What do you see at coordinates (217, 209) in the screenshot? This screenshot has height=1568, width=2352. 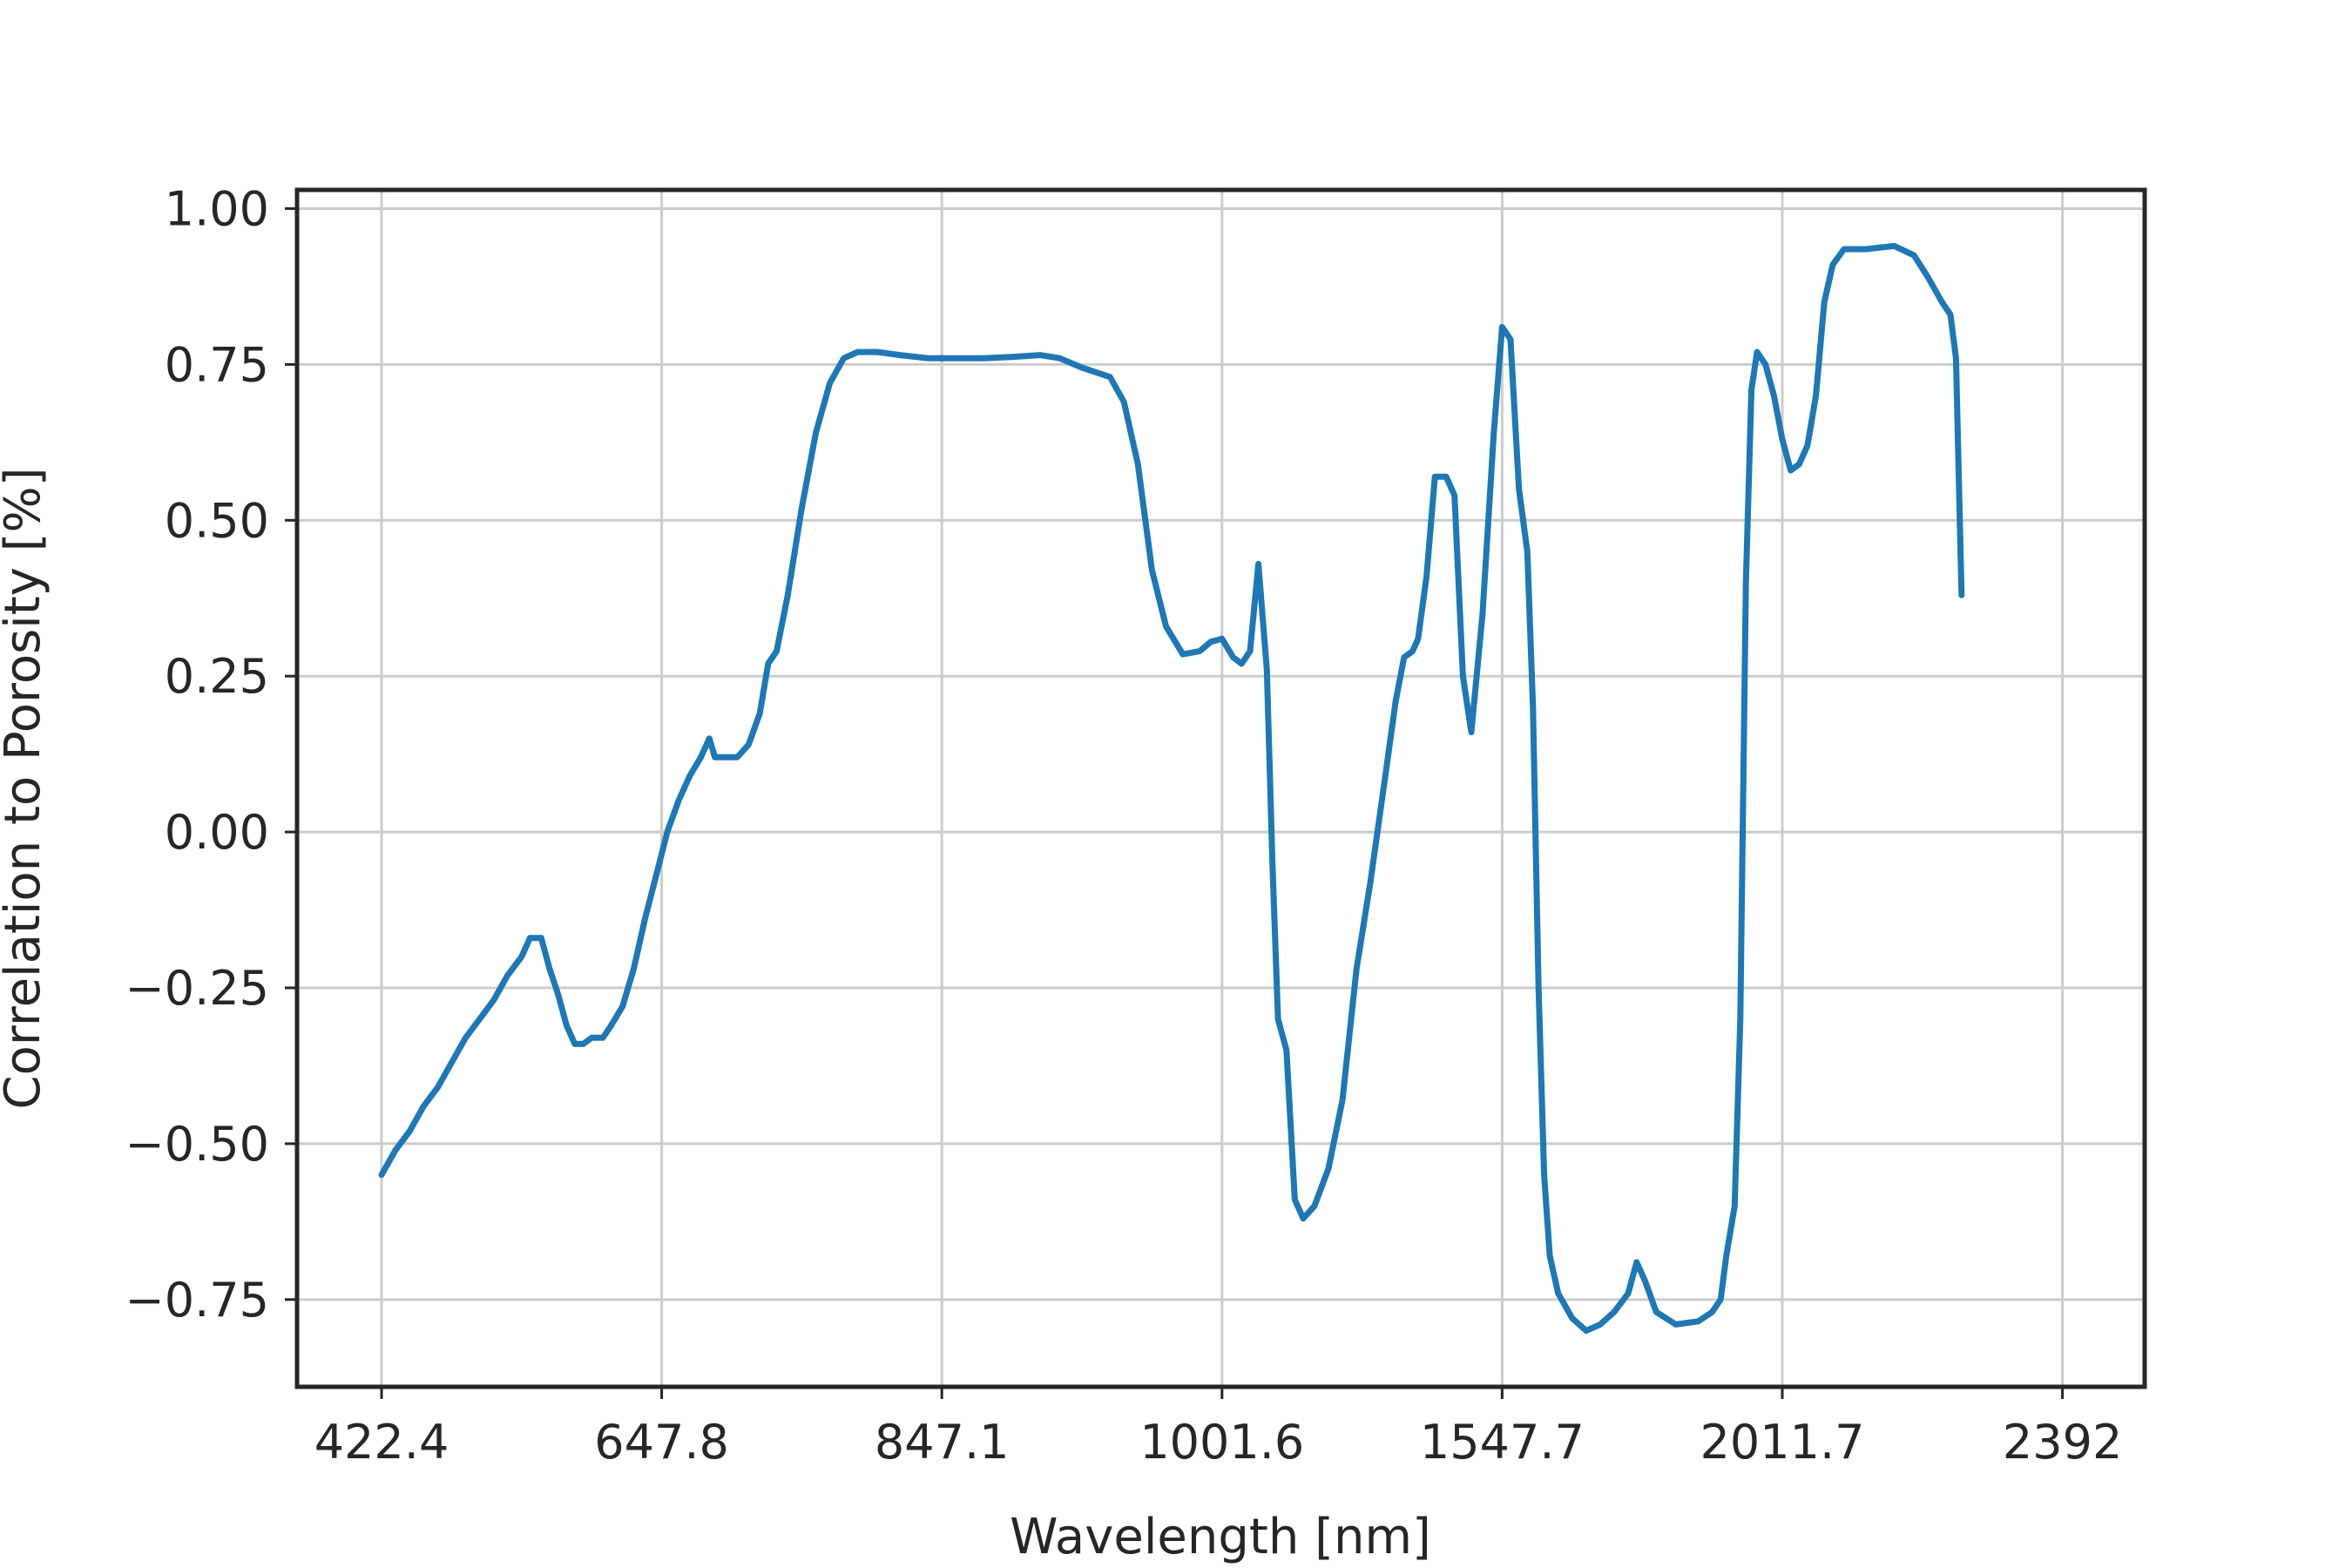 I see `y-tick-label: 1.00` at bounding box center [217, 209].